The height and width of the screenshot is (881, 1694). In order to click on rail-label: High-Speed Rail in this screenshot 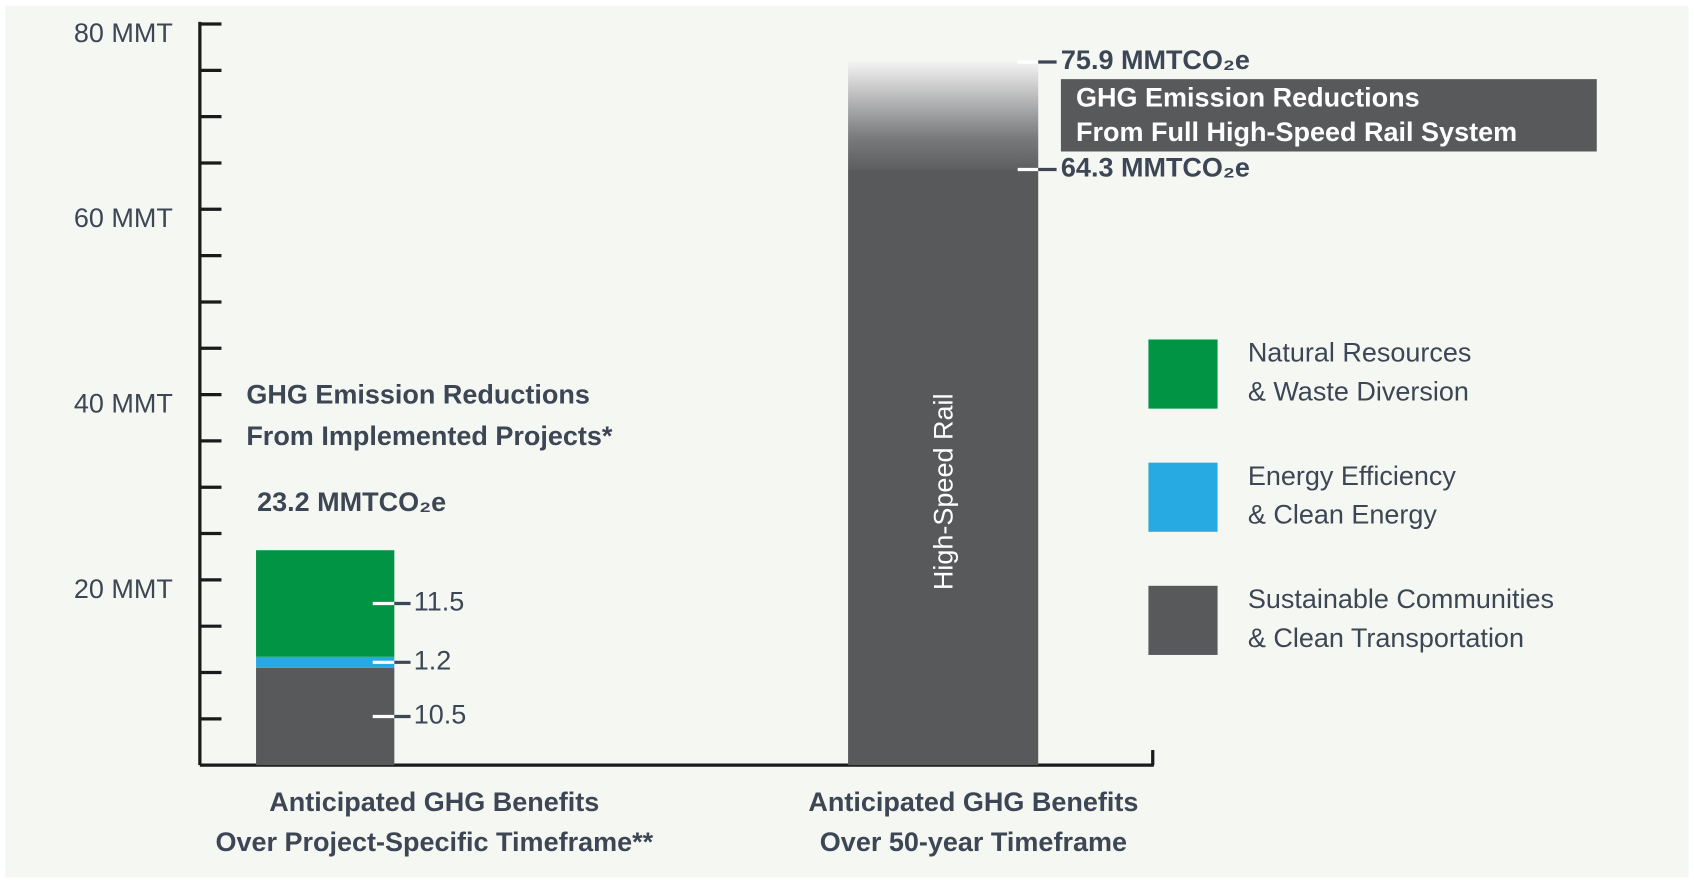, I will do `click(943, 492)`.